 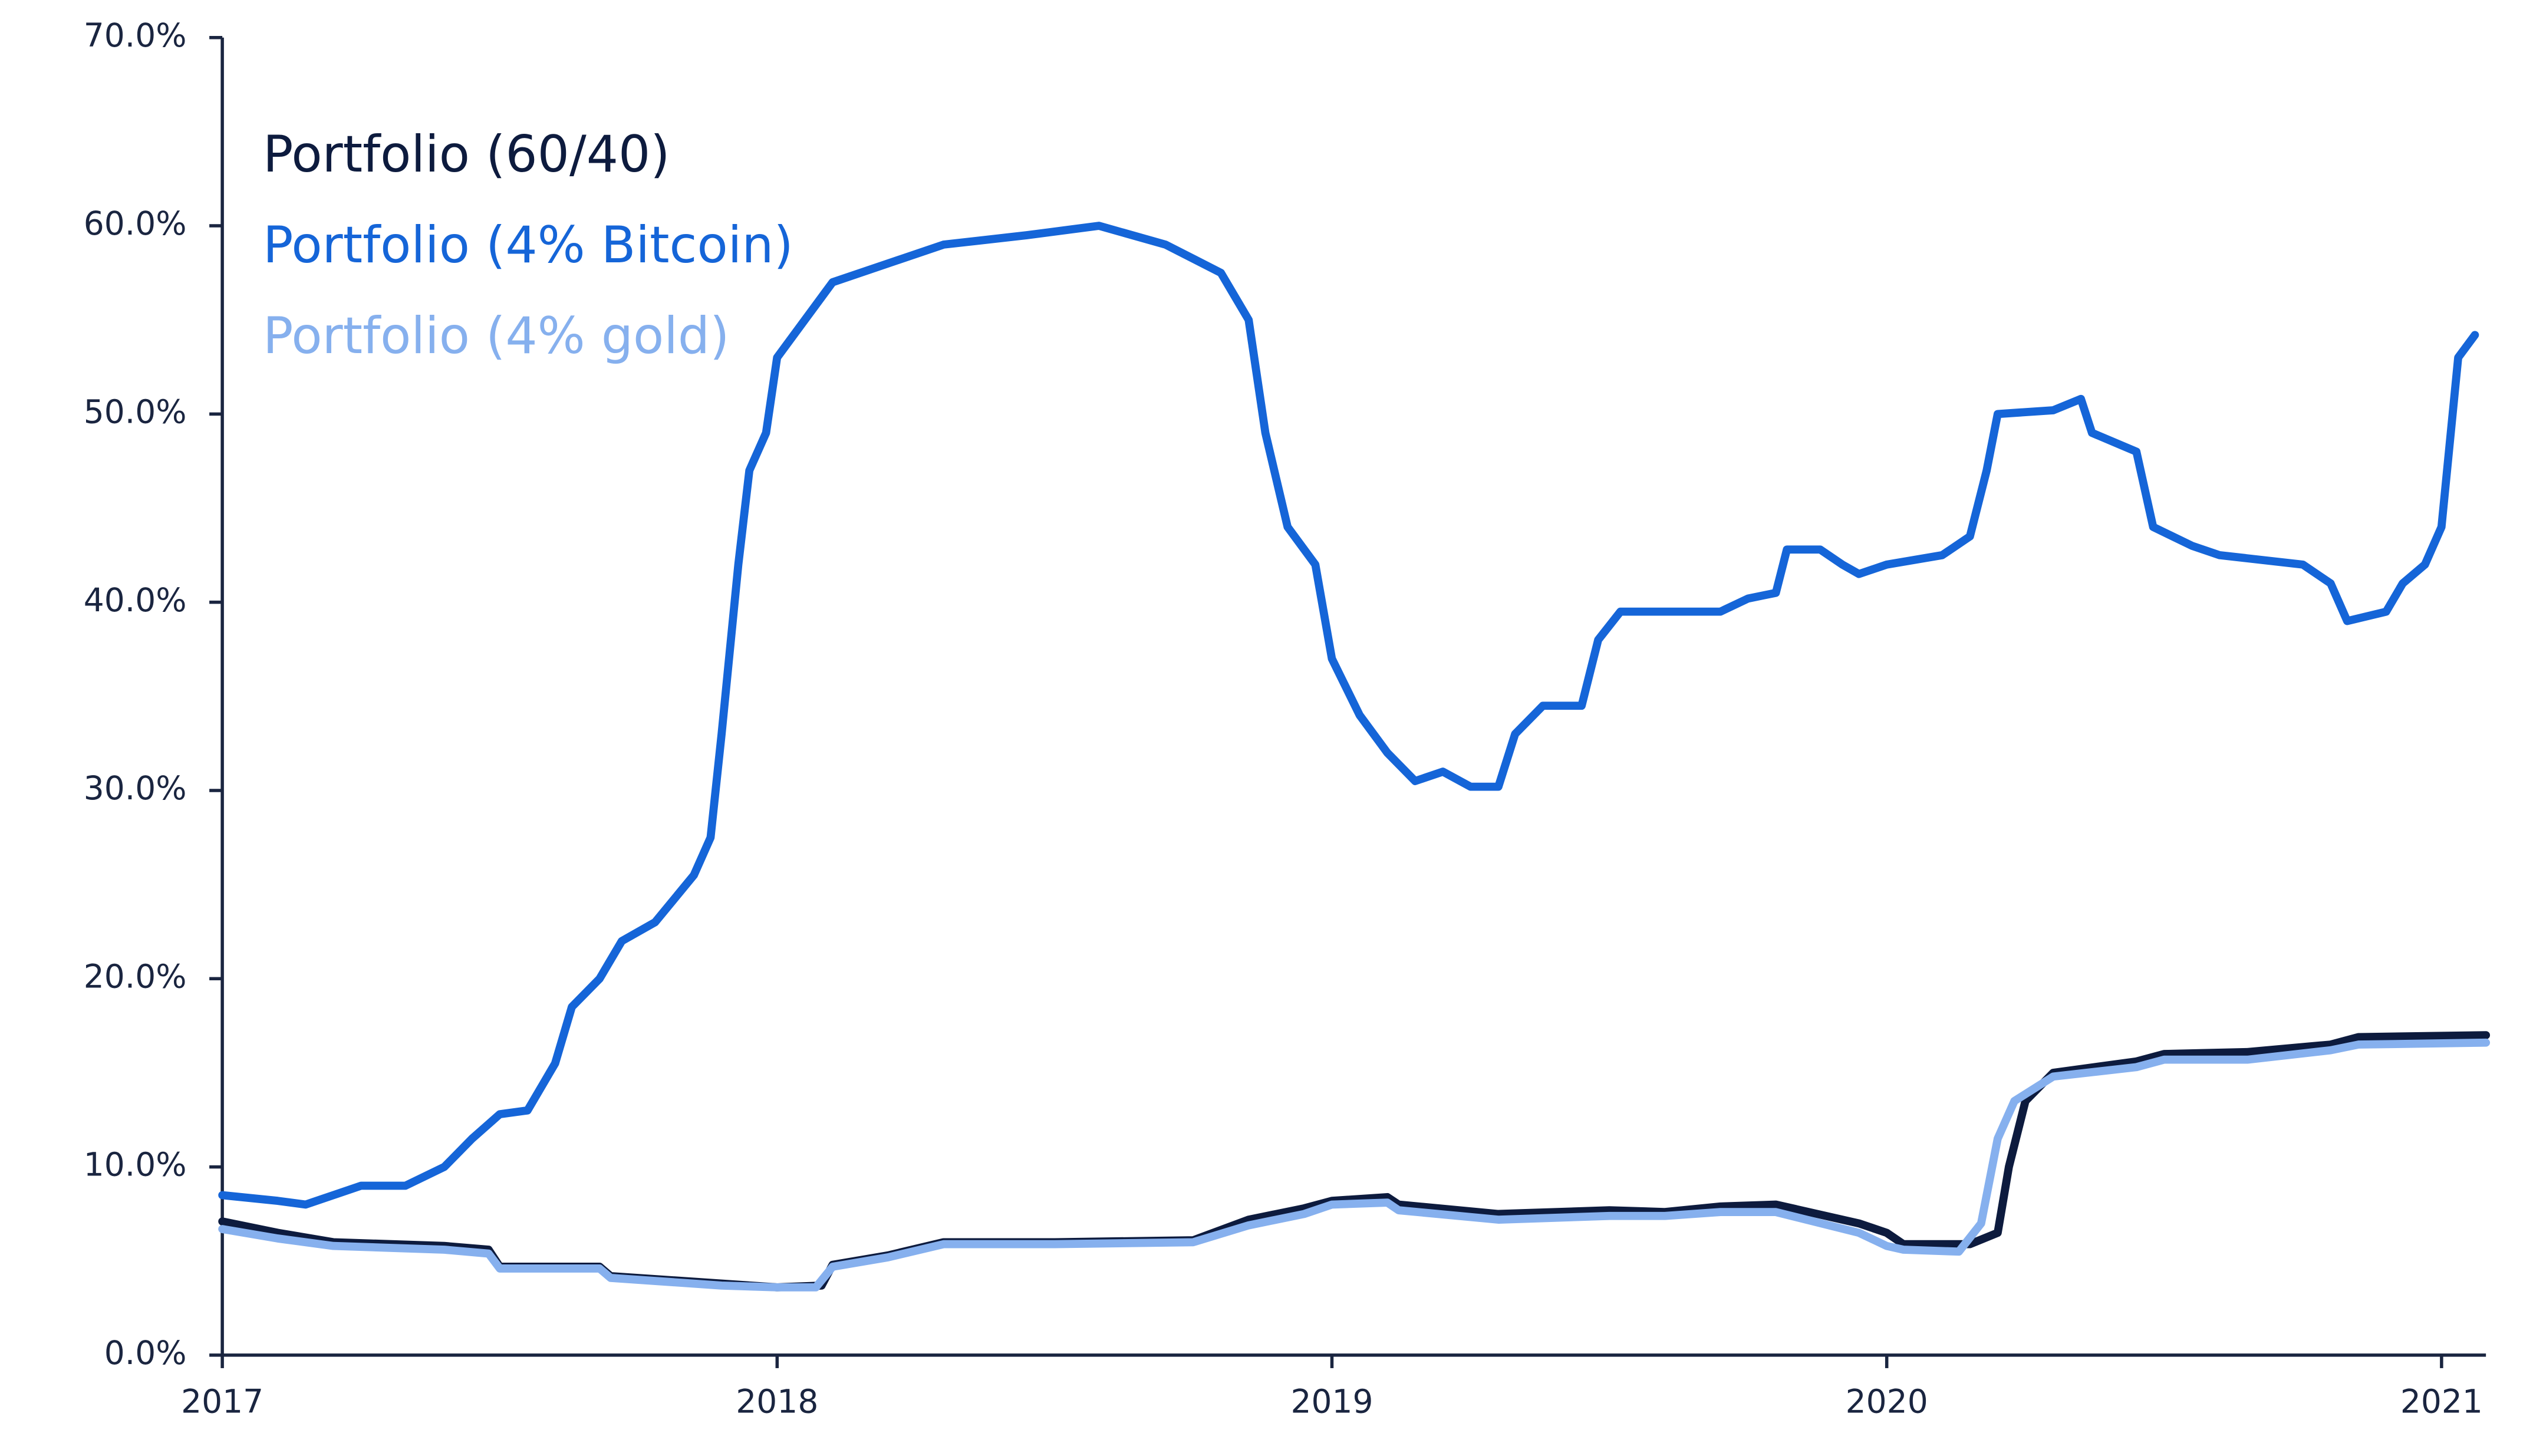 I want to click on x-tick-label: 2020, so click(x=1887, y=1402).